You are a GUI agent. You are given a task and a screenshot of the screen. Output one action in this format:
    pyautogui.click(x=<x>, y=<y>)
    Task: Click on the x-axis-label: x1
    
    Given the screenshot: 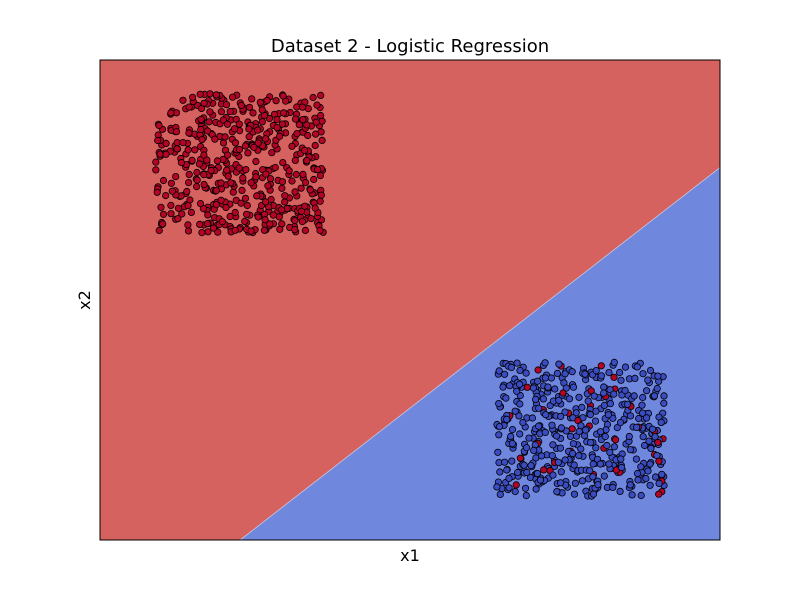 What is the action you would take?
    pyautogui.click(x=410, y=555)
    